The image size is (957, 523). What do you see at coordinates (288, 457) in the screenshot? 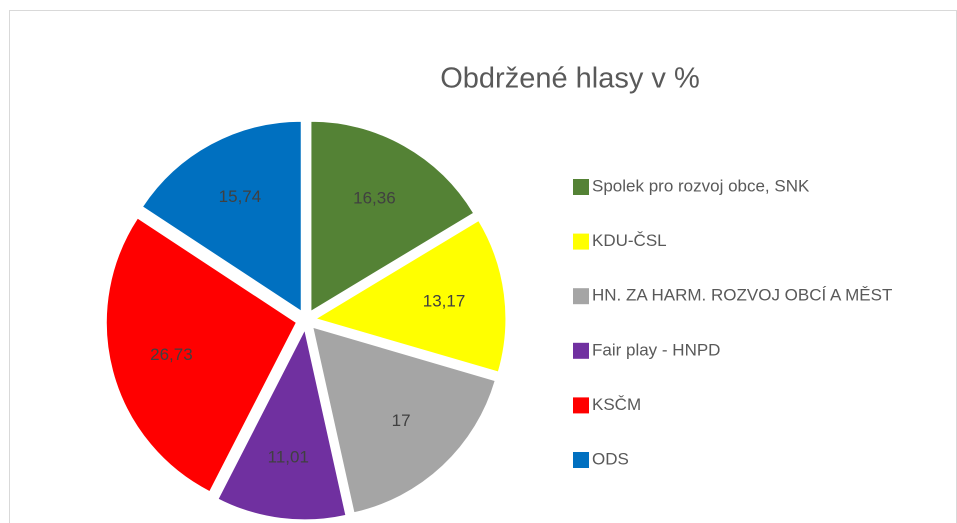
I see `data-label: 11,01` at bounding box center [288, 457].